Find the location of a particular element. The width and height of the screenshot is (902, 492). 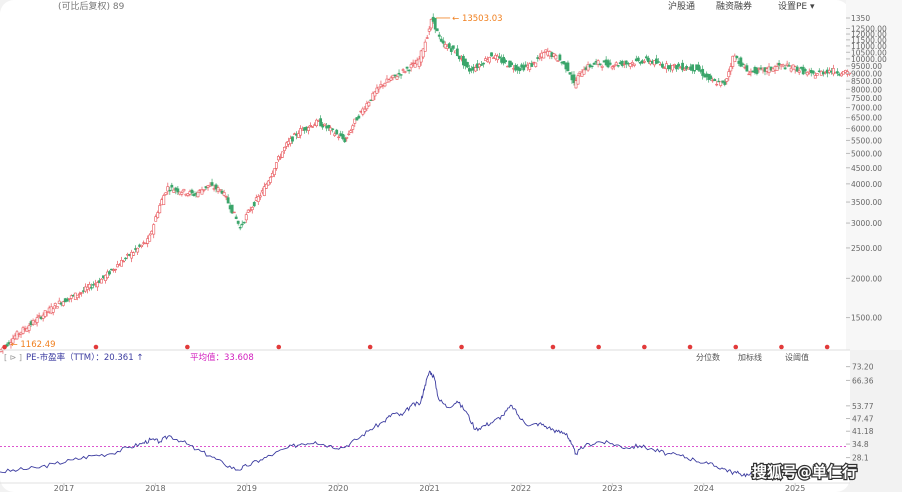

pe-tick-label: 73.20 is located at coordinates (863, 367).